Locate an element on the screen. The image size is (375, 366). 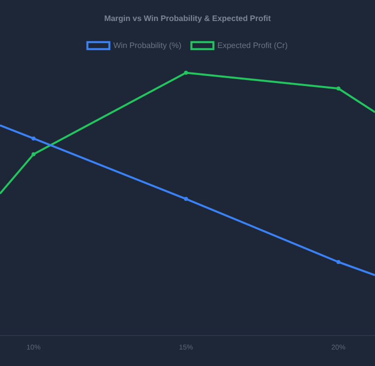
legend-label: Win Probability (%) is located at coordinates (147, 45).